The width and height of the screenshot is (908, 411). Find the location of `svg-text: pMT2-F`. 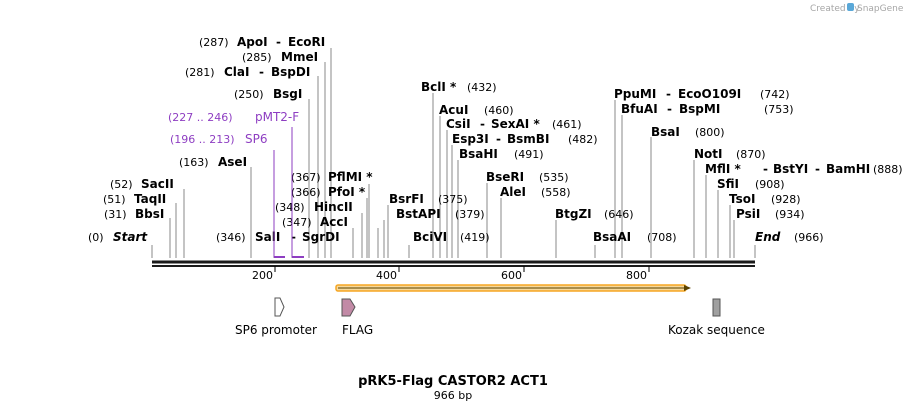

svg-text: pMT2-F is located at coordinates (277, 117).